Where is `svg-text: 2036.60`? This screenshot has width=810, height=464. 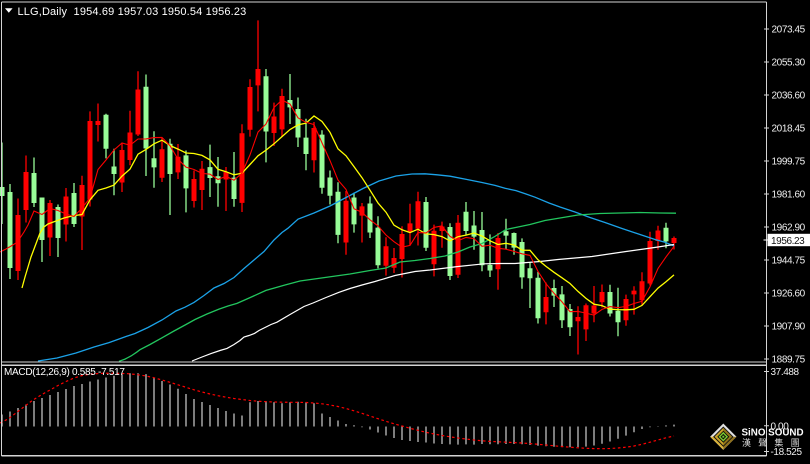
svg-text: 2036.60 is located at coordinates (789, 96).